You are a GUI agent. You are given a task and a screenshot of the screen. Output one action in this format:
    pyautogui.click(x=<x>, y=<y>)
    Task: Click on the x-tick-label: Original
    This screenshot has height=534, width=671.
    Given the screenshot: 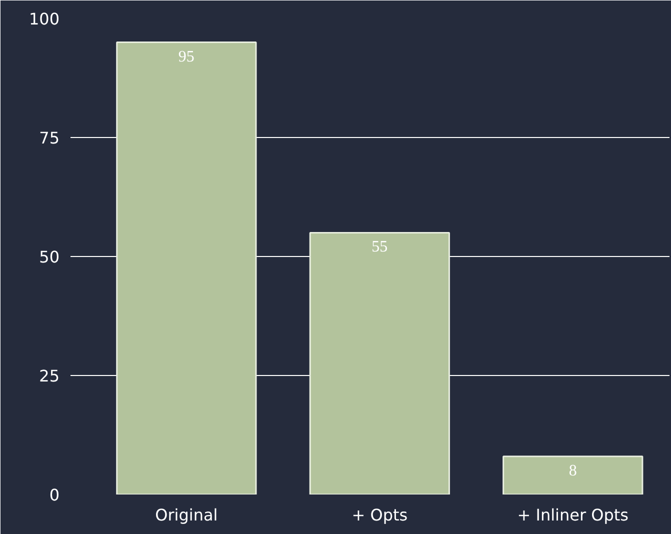 What is the action you would take?
    pyautogui.click(x=186, y=515)
    